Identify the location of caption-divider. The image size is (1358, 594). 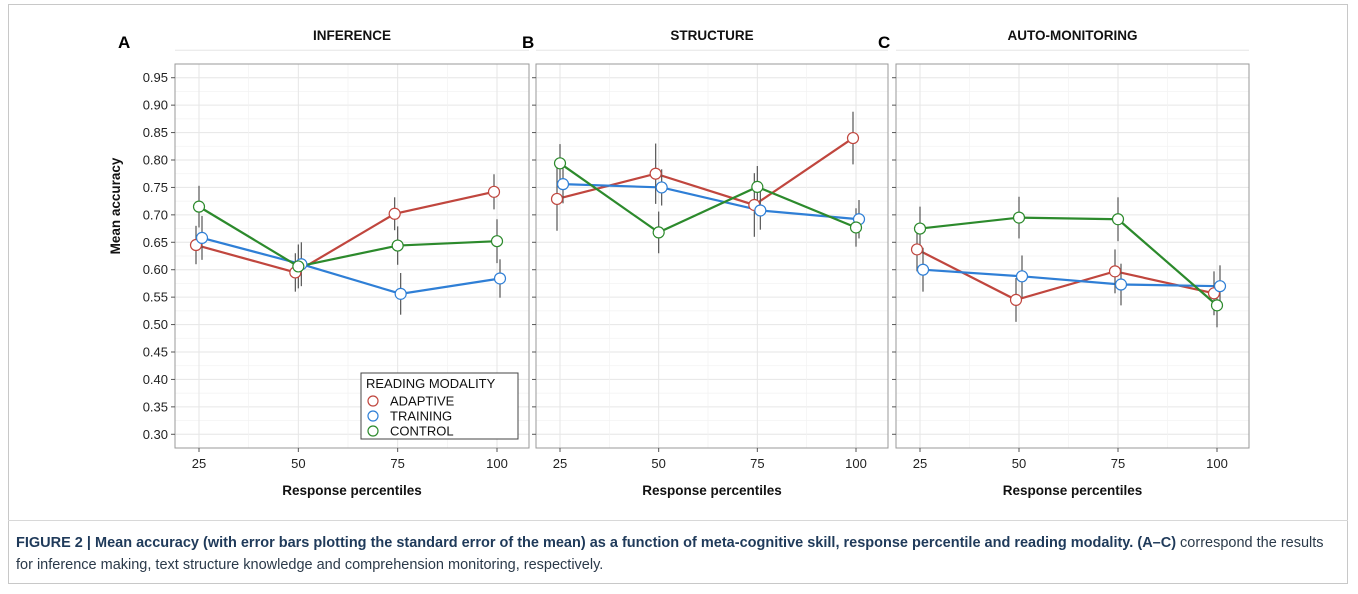
(678, 520).